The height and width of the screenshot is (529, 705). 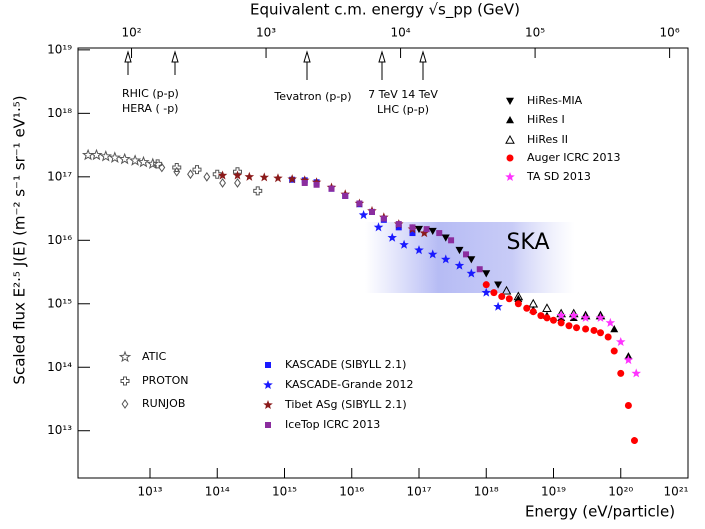 What do you see at coordinates (59, 49) in the screenshot?
I see `y-tick-label: 10¹⁹` at bounding box center [59, 49].